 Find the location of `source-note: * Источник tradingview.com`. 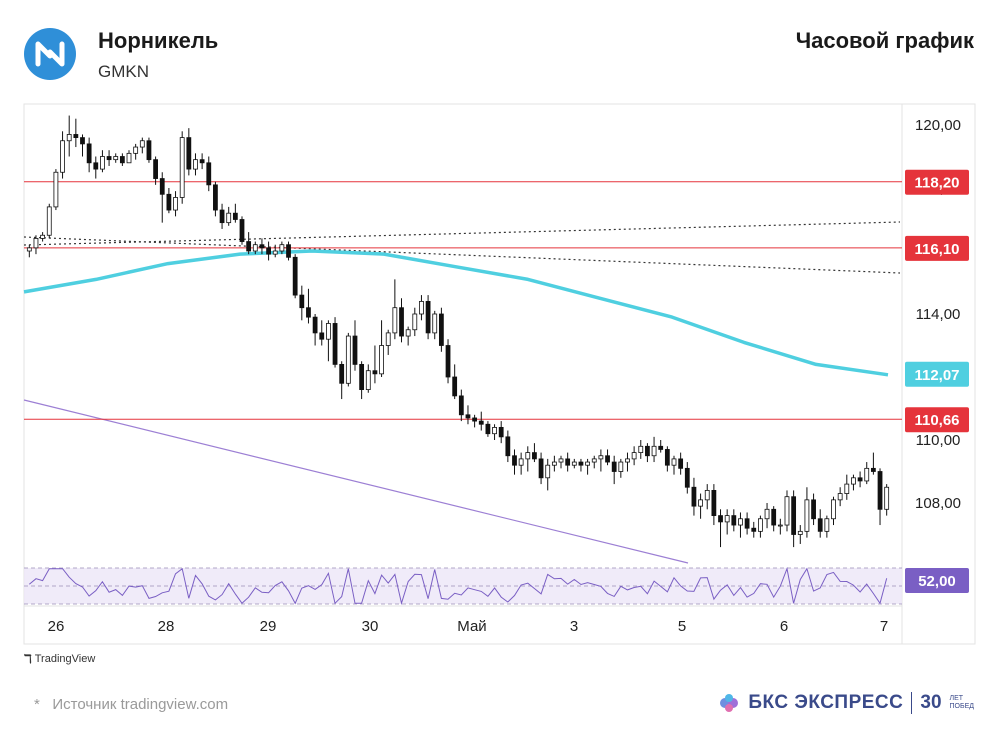

source-note: * Источник tradingview.com is located at coordinates (131, 704).